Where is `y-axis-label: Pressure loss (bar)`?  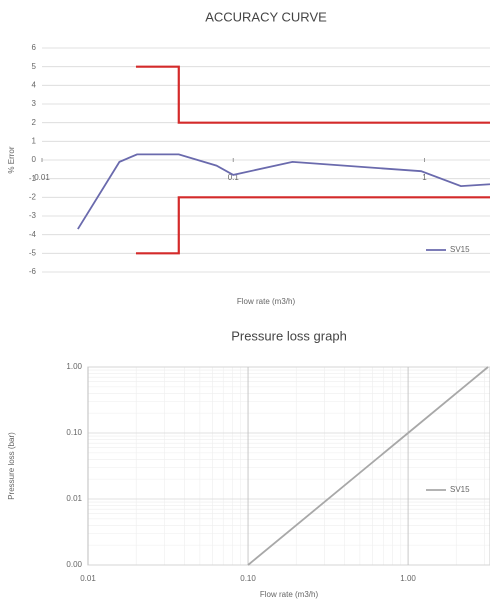
y-axis-label: Pressure loss (bar) is located at coordinates (11, 466).